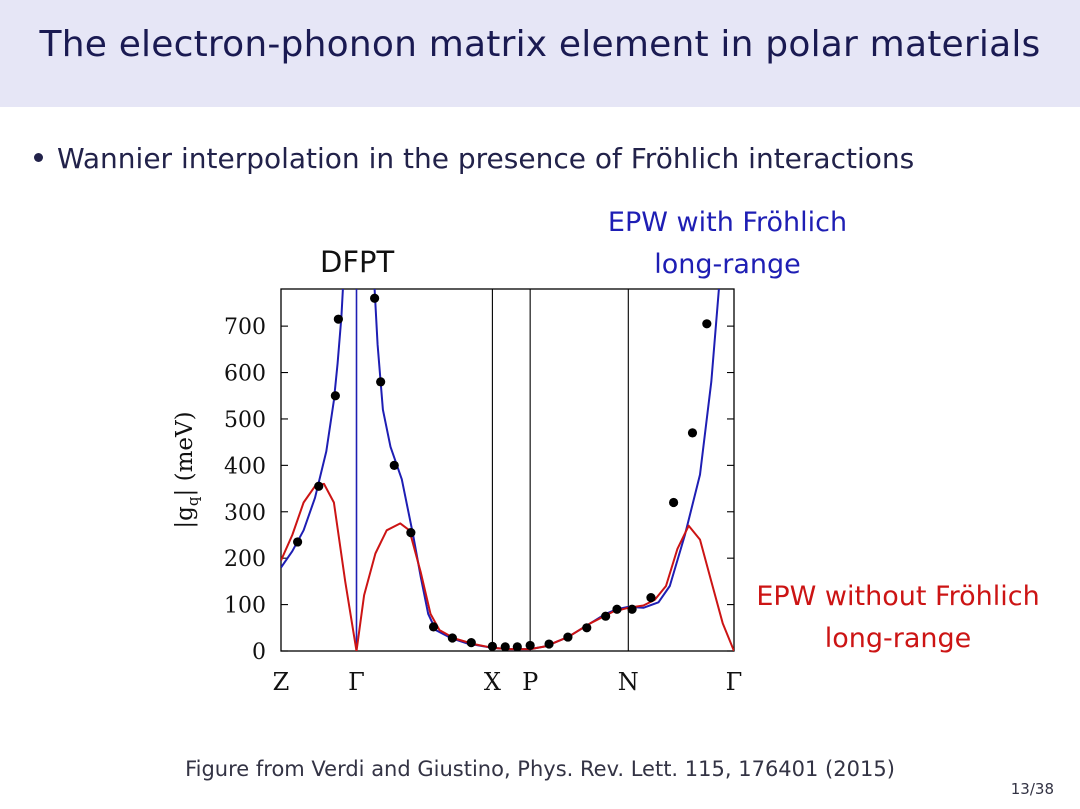 This screenshot has height=809, width=1080. What do you see at coordinates (38, 157) in the screenshot?
I see `bullet-dot-icon` at bounding box center [38, 157].